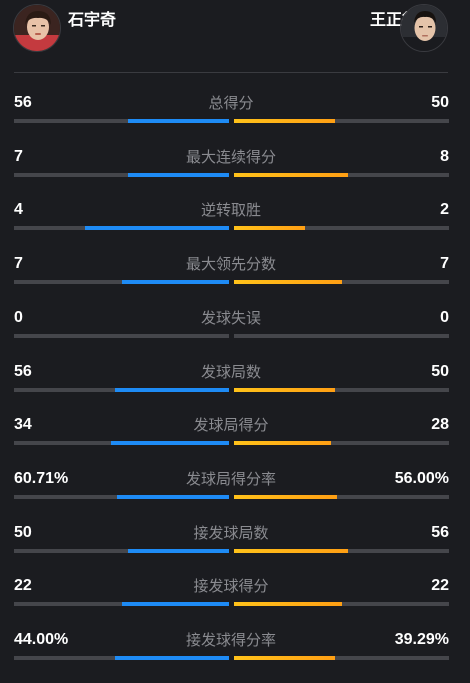 Image resolution: width=470 pixels, height=683 pixels. Describe the element at coordinates (23, 425) in the screenshot. I see `stat-left-value: 34` at that location.